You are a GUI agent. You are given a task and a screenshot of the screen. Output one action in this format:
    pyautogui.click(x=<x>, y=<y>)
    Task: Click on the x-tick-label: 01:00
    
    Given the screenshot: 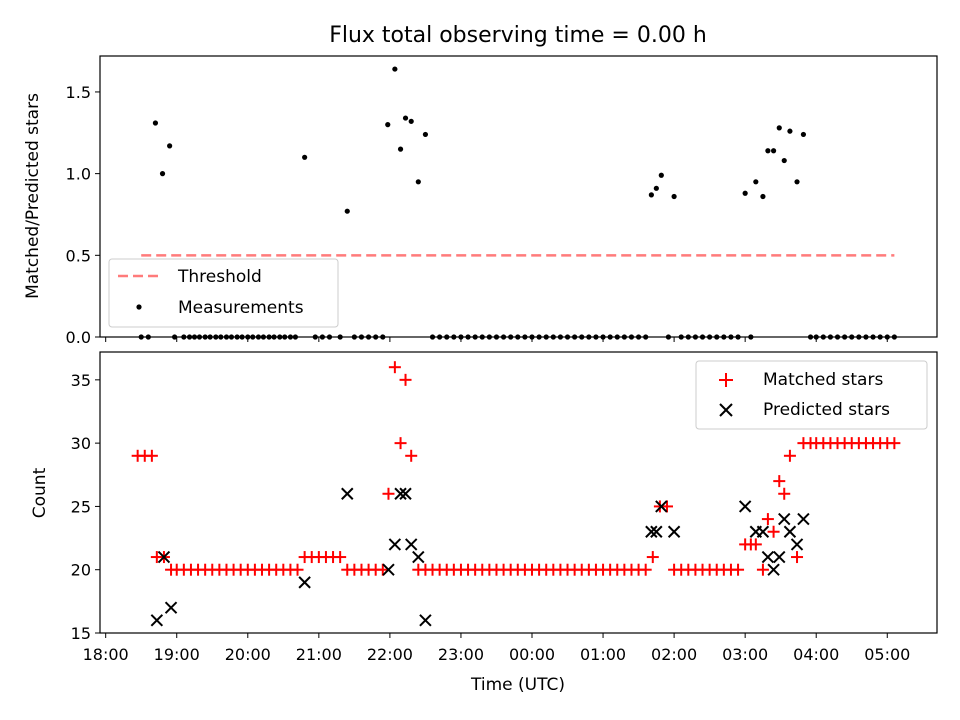 What is the action you would take?
    pyautogui.click(x=603, y=654)
    